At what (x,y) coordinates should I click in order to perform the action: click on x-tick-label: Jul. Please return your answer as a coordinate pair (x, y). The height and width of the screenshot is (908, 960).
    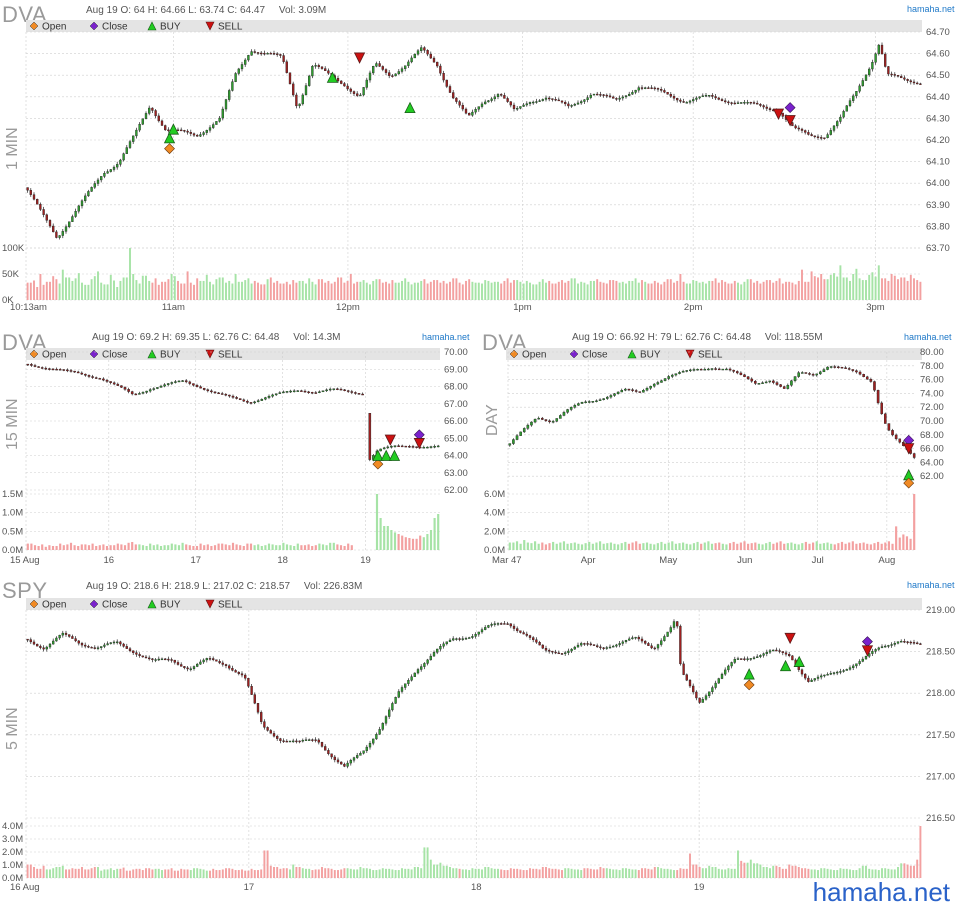
    Looking at the image, I should click on (818, 560).